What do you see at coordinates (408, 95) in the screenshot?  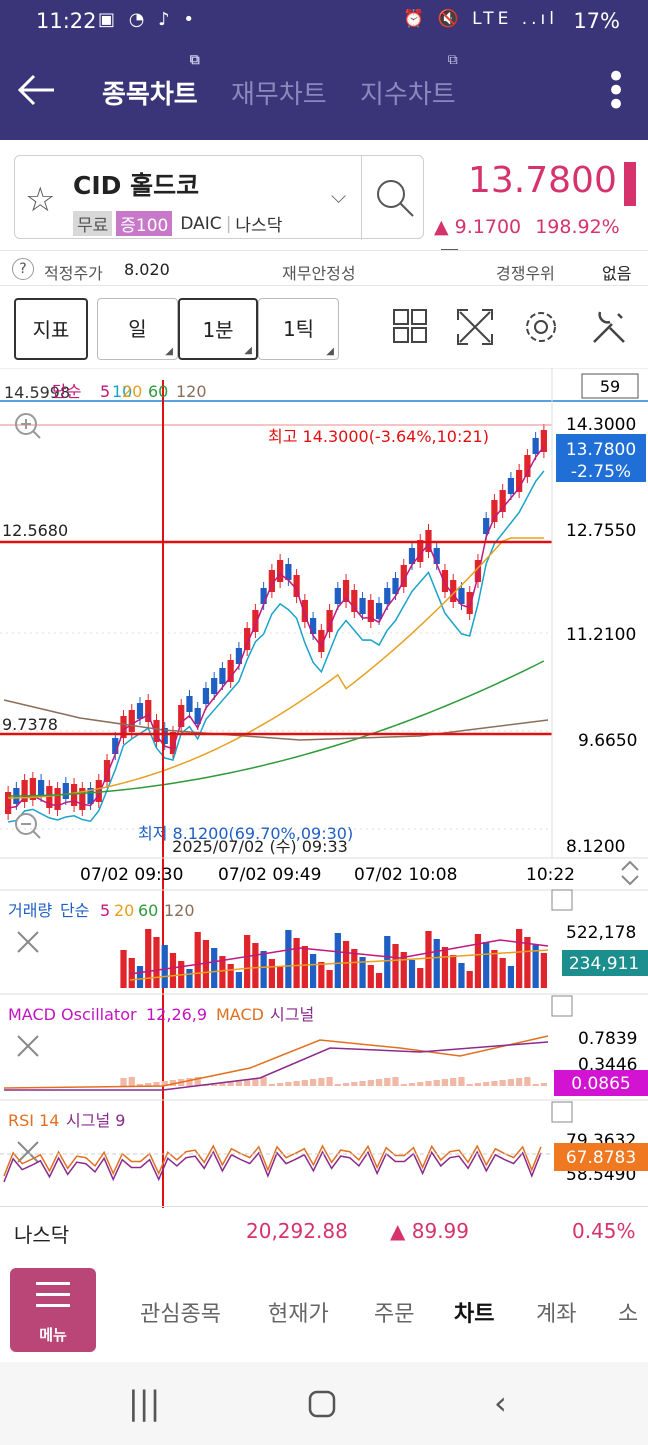 I see `tab-label: 지수차트` at bounding box center [408, 95].